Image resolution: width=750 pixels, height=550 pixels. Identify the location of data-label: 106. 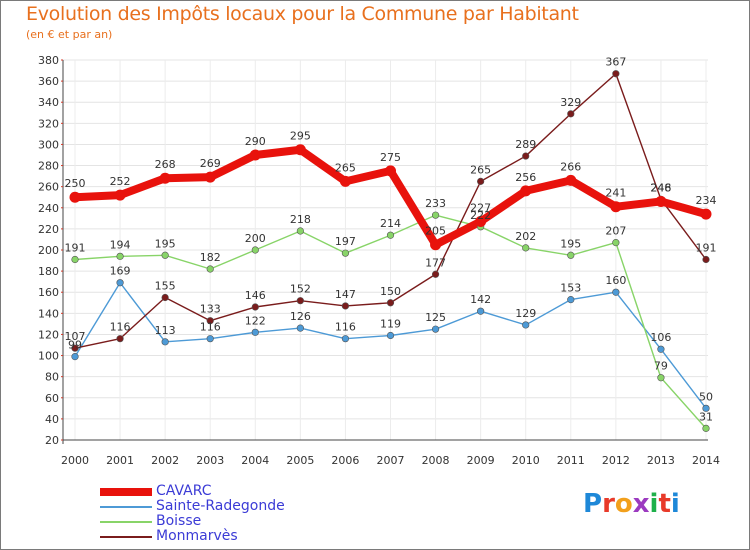
(660, 337).